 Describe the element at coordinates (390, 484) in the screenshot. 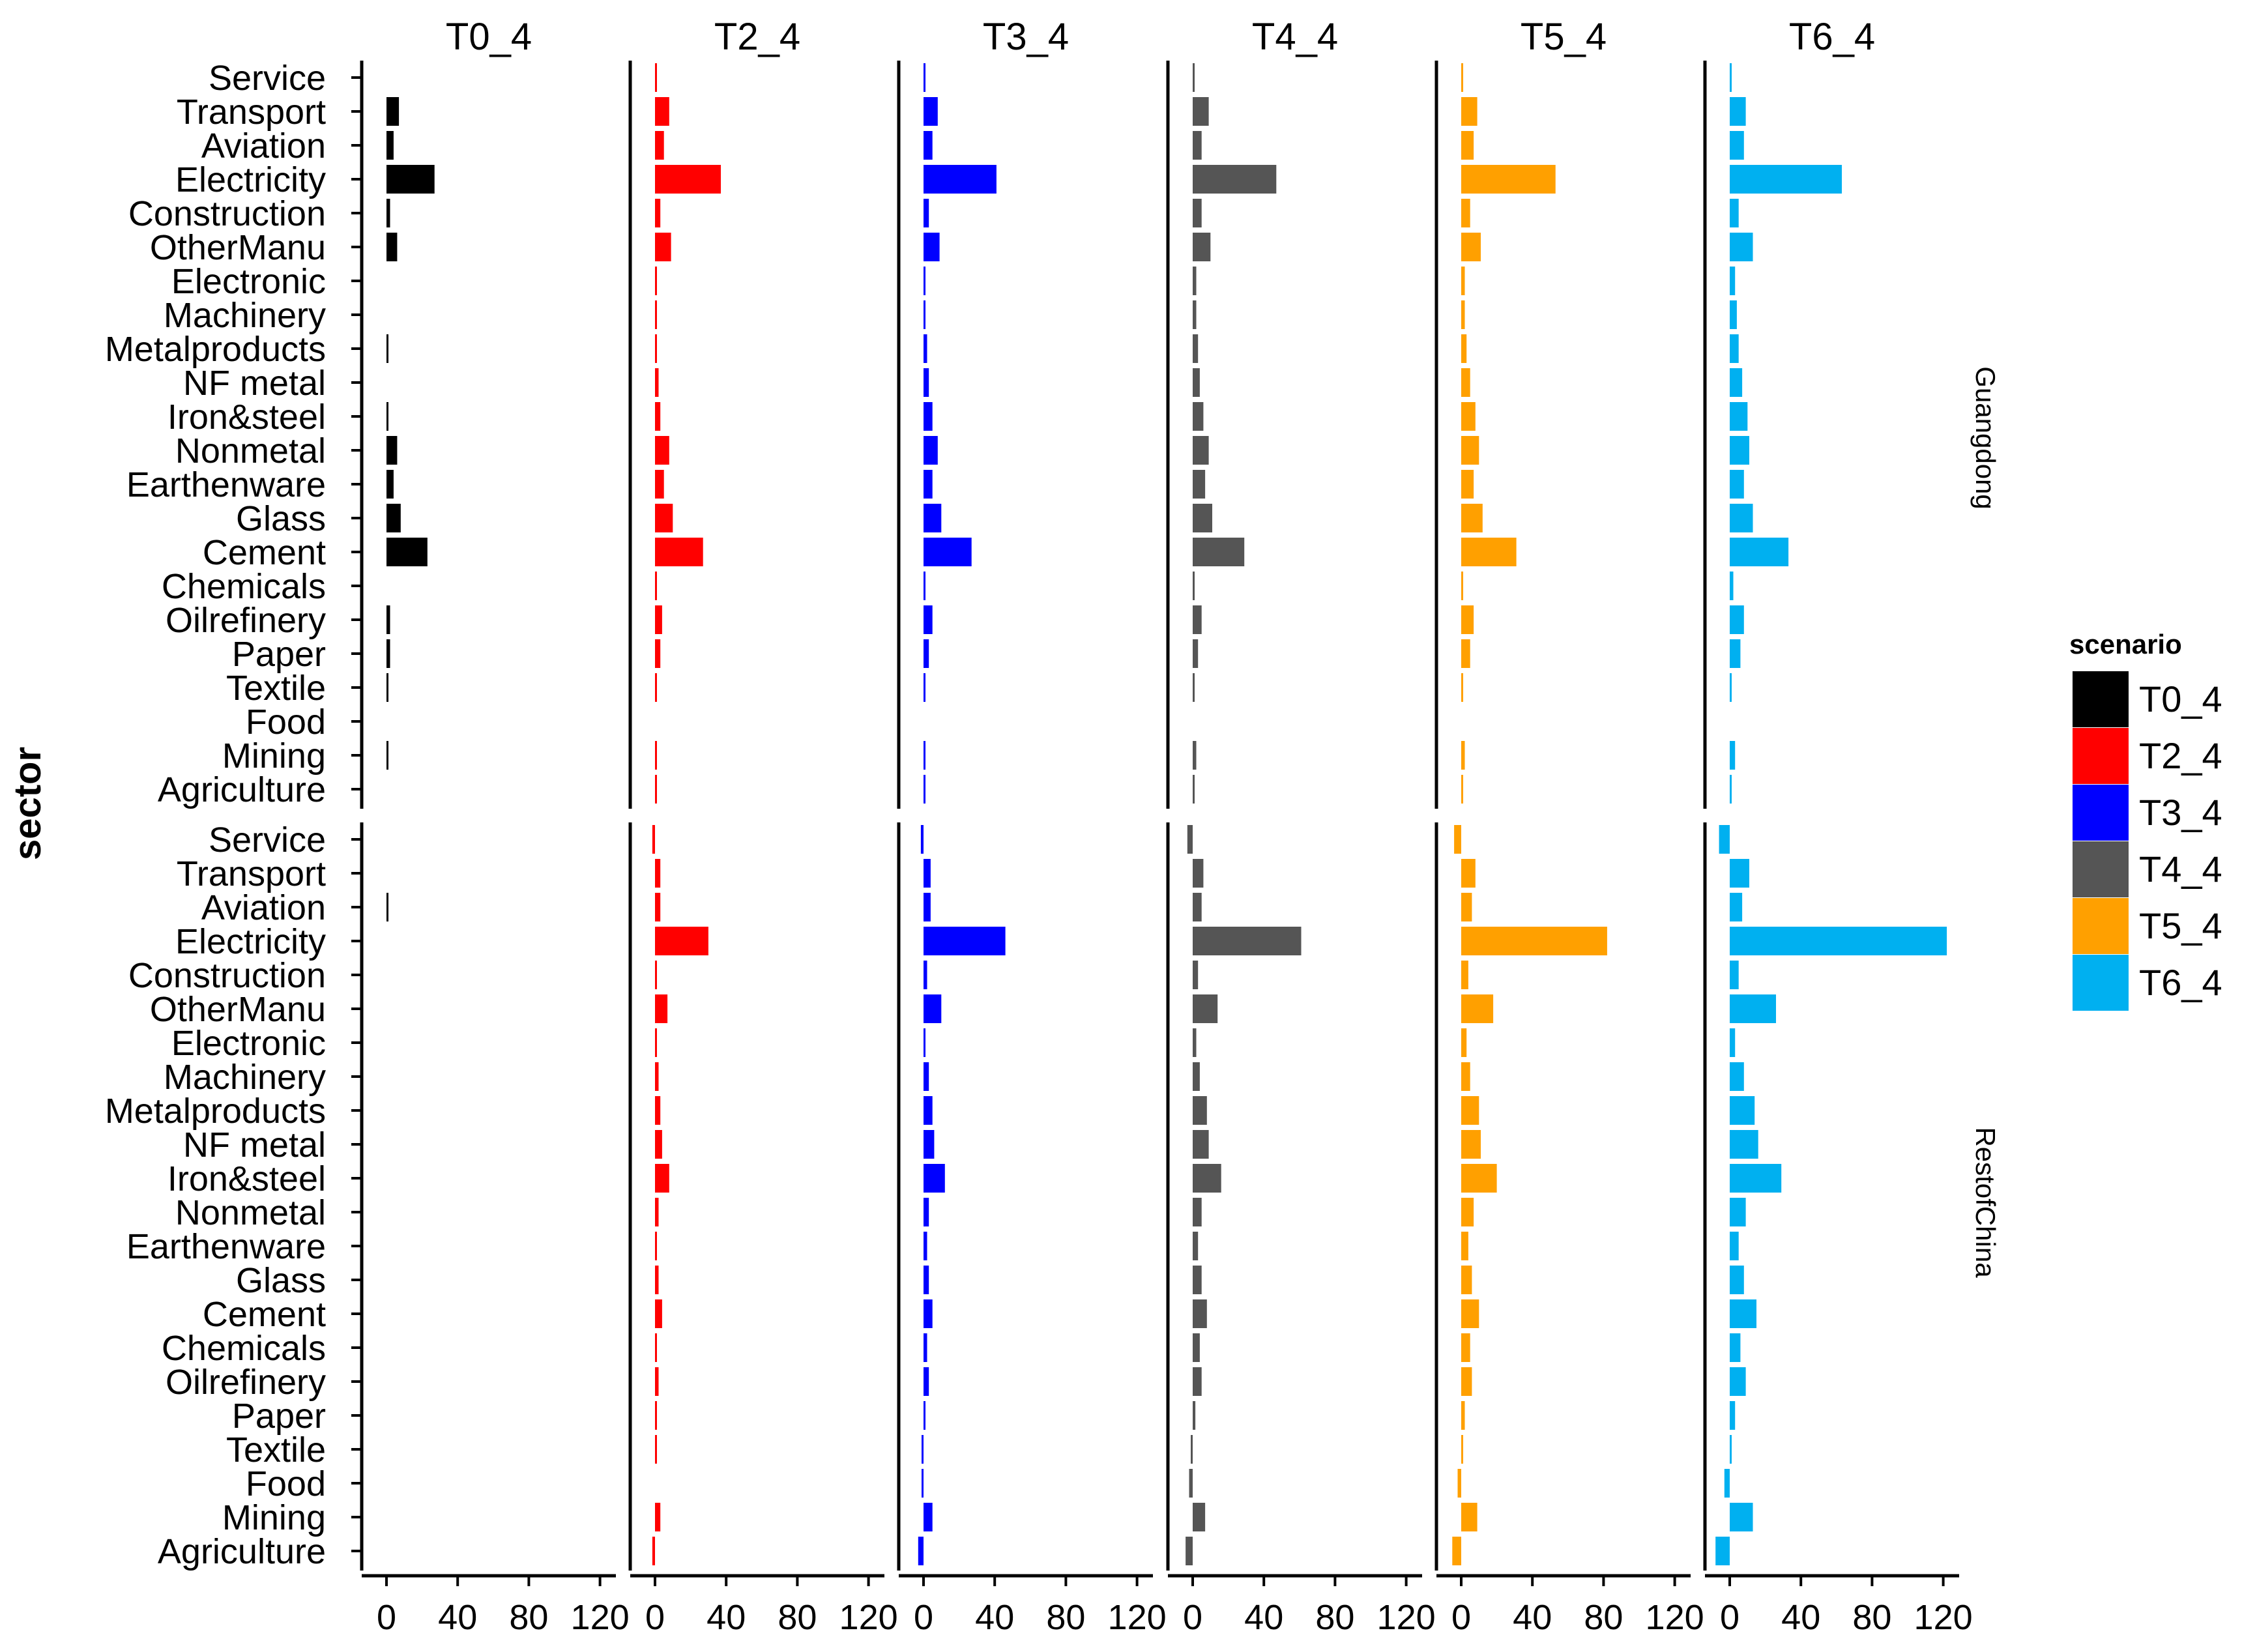

I see `bar-guangdong-t0-4-earthenware` at that location.